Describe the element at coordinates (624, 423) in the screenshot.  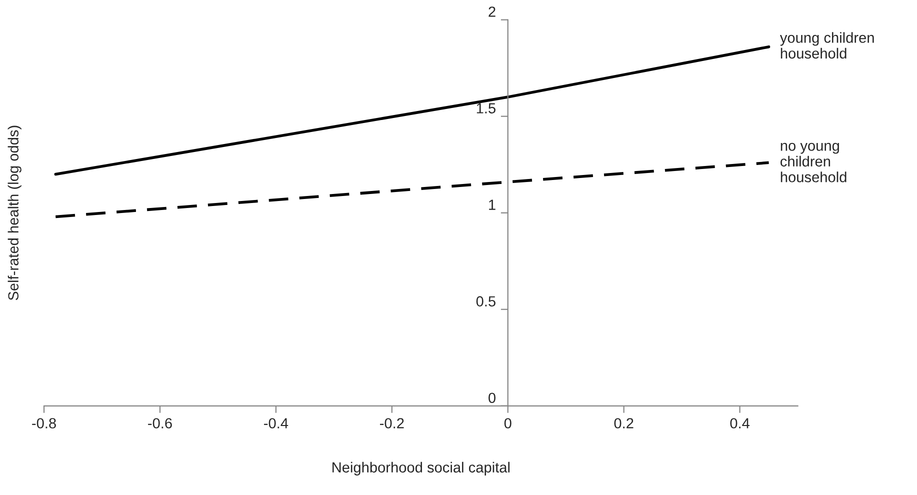
I see `x-tick-label: 0.2` at that location.